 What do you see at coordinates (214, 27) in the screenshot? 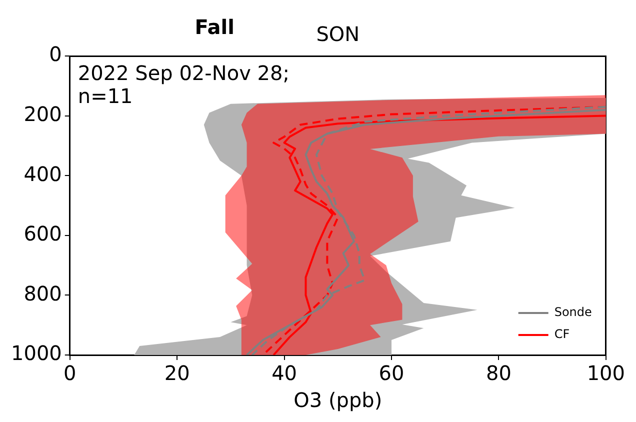
I see `chart-title: Fall` at bounding box center [214, 27].